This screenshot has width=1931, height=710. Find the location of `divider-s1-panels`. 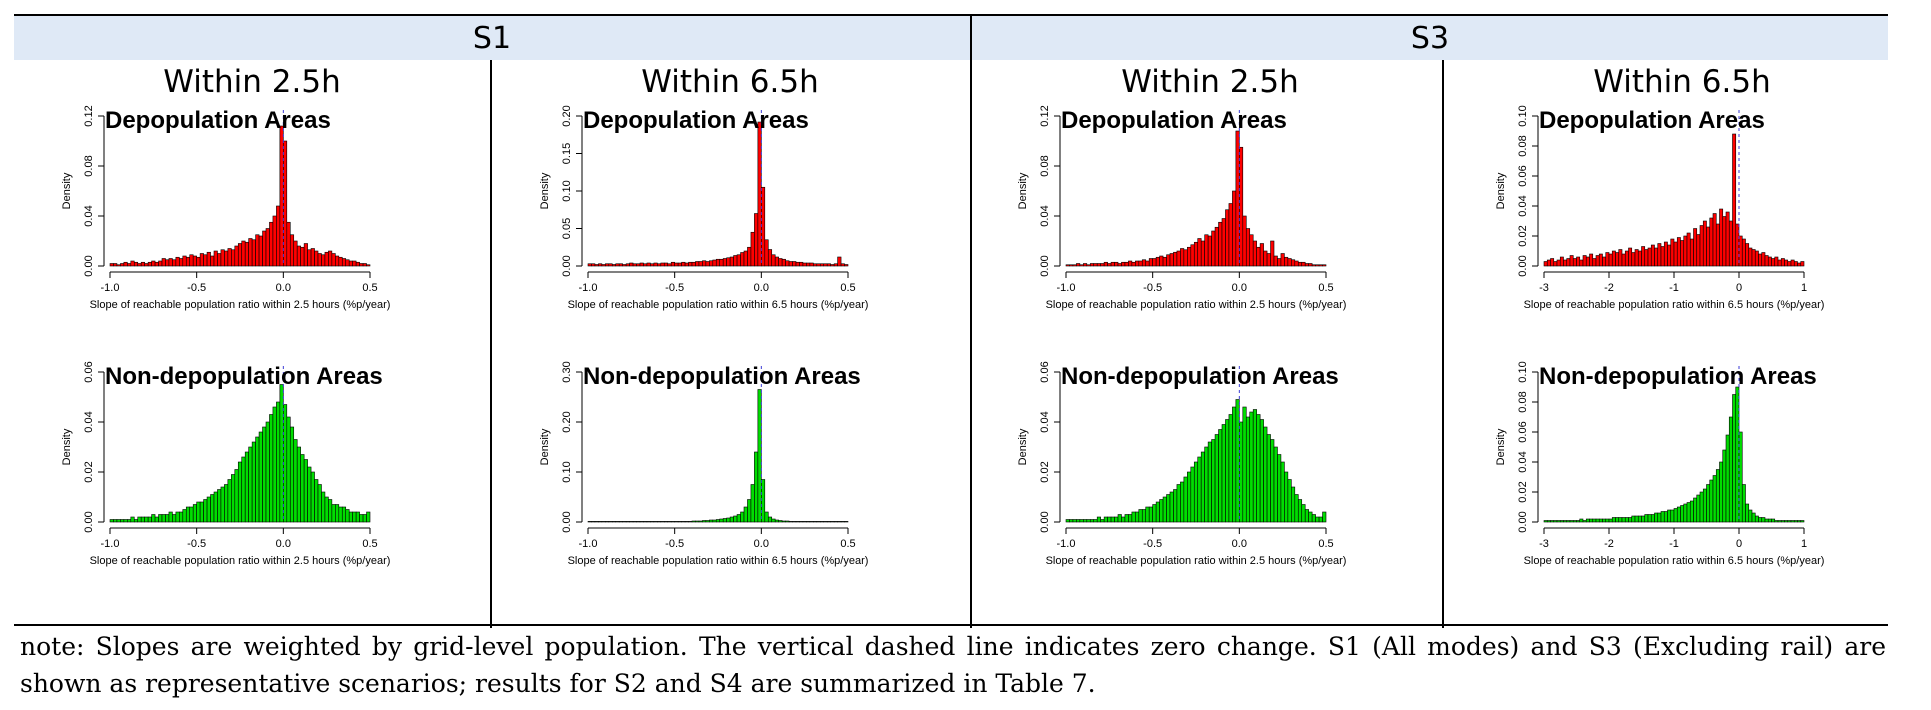

divider-s1-panels is located at coordinates (491, 344).